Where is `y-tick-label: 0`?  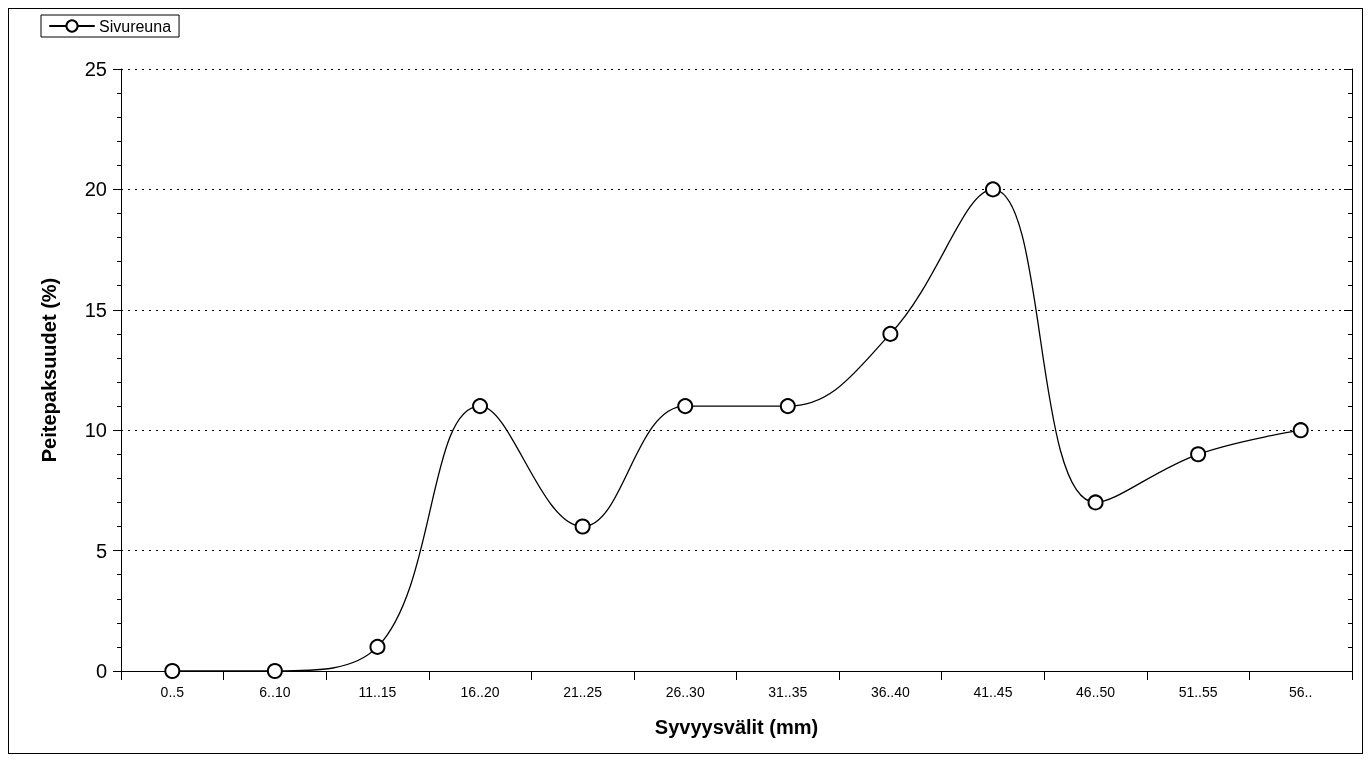
y-tick-label: 0 is located at coordinates (101, 671).